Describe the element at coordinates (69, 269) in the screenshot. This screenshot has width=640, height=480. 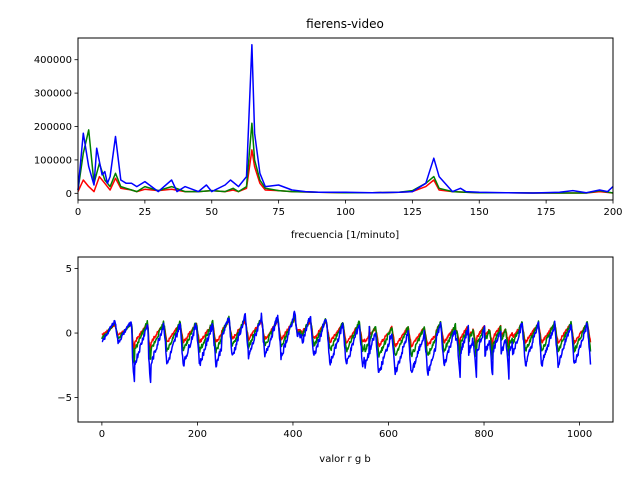
I see `rgb-y-tick-label: 5` at that location.